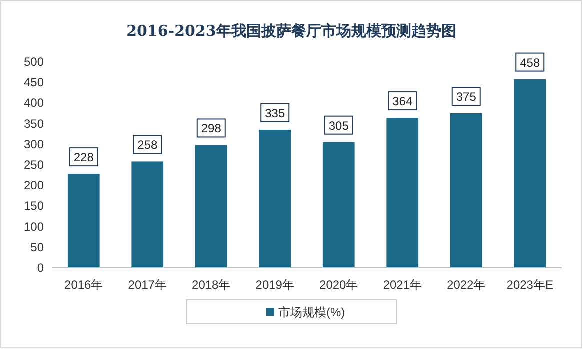  I want to click on data-label: 228, so click(84, 157).